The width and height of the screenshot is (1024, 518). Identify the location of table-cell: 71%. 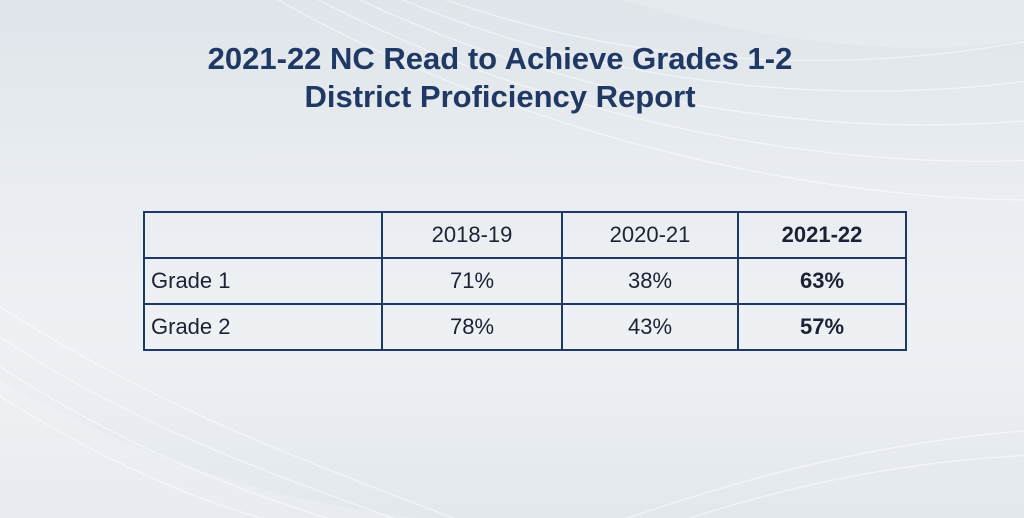
(472, 281).